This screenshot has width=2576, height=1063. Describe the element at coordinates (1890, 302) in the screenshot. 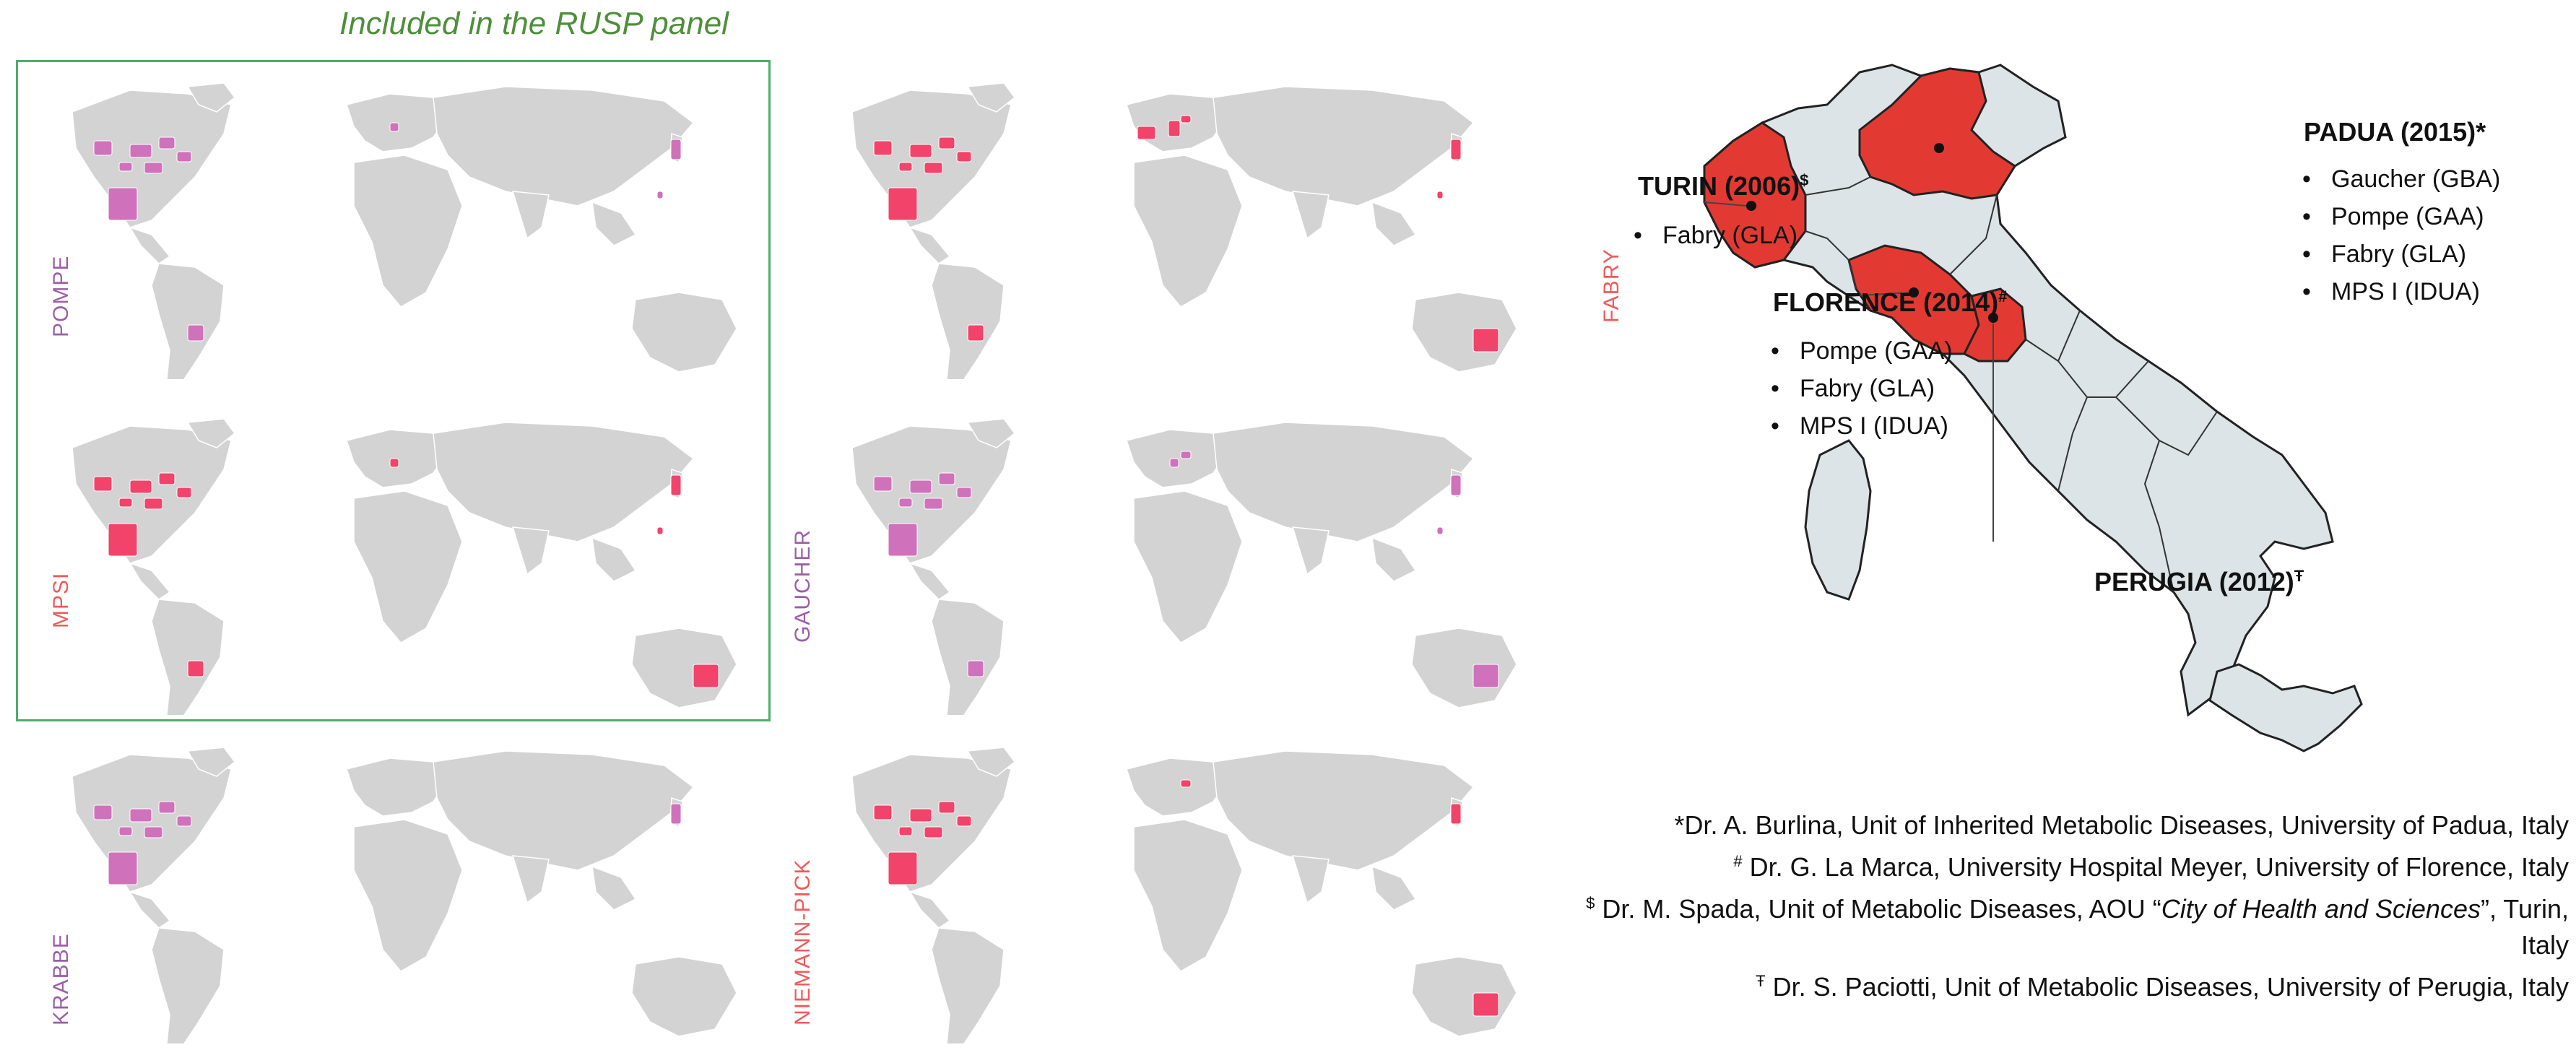

I see `city-label-florence: FLORENCE (2014)#` at that location.